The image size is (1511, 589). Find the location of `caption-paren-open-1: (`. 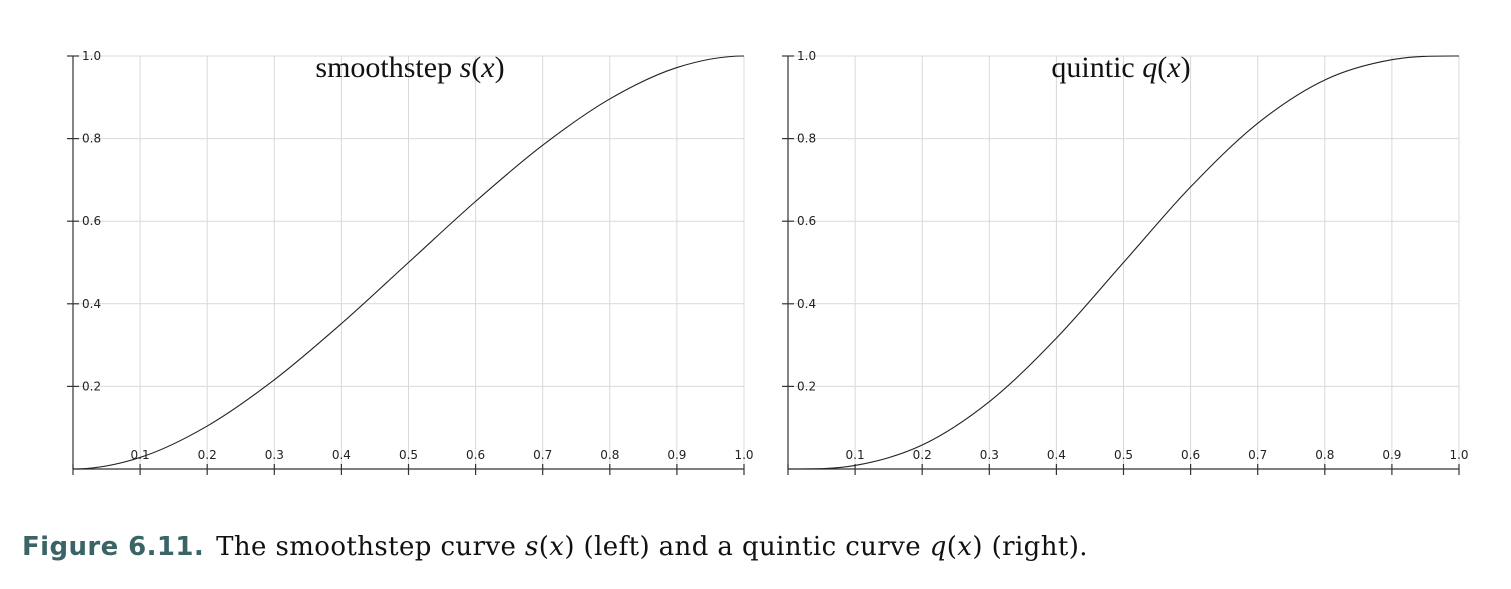

caption-paren-open-1: ( is located at coordinates (544, 547).